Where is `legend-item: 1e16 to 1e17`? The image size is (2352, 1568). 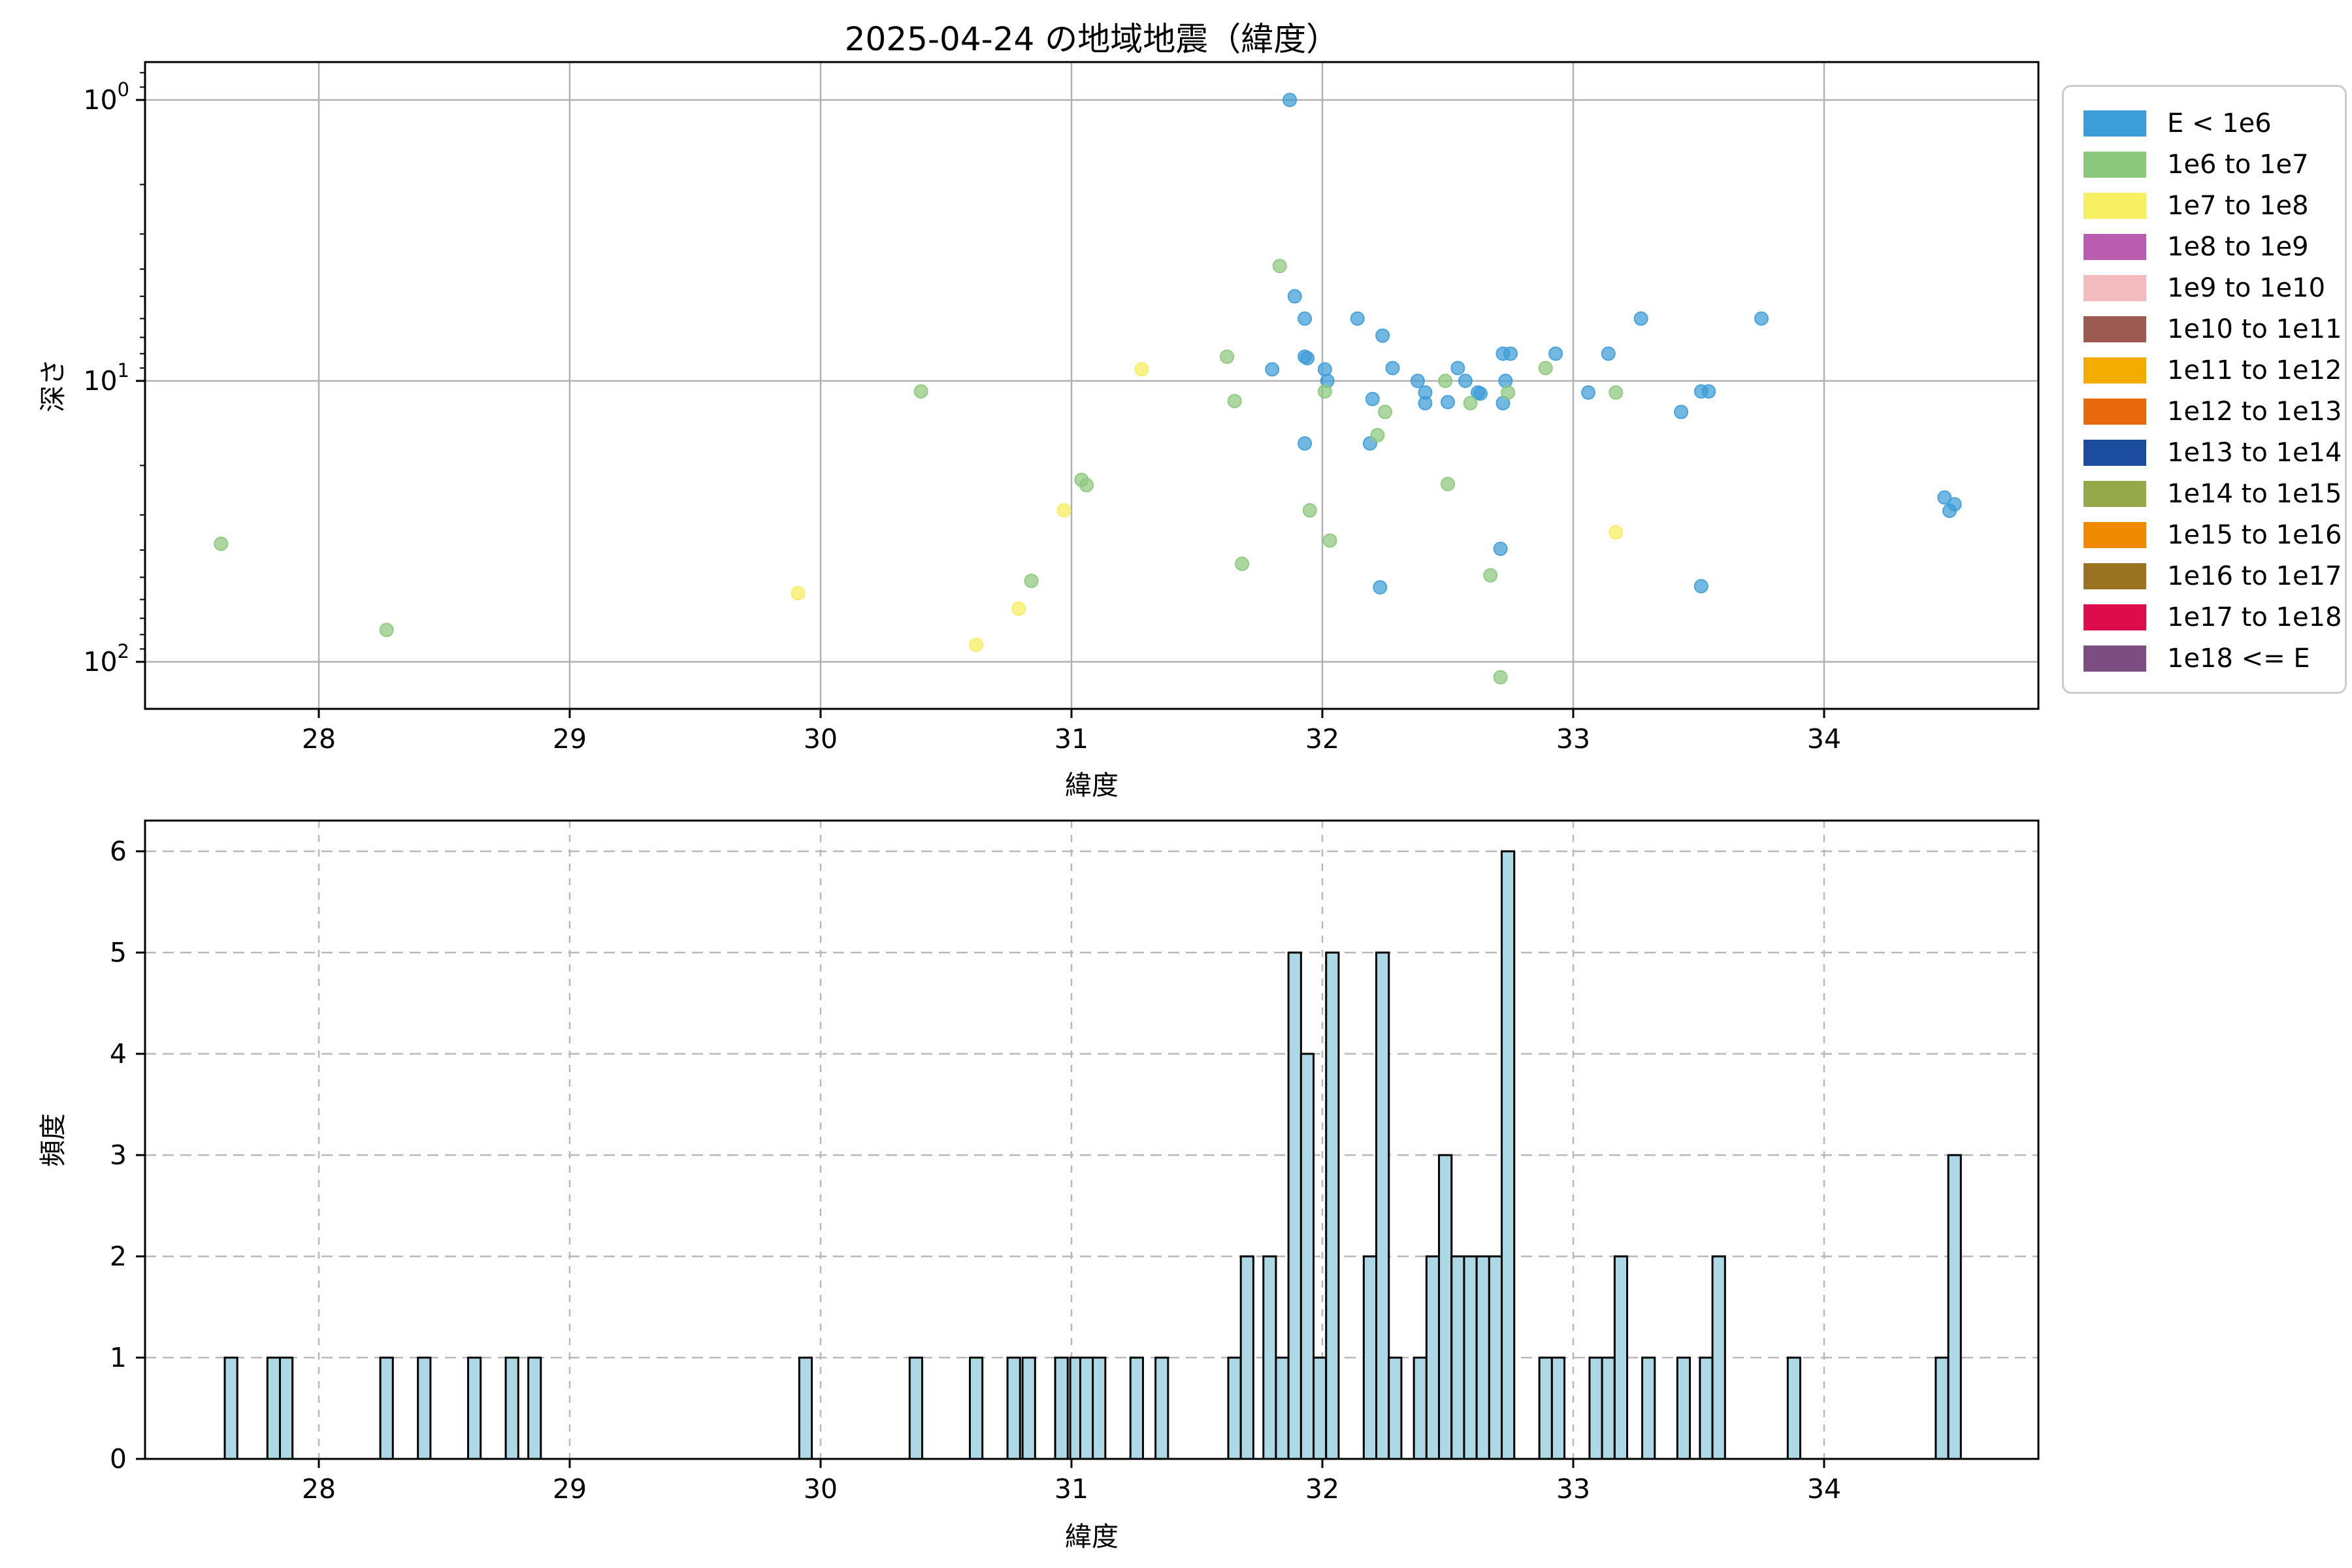 legend-item: 1e16 to 1e17 is located at coordinates (2214, 575).